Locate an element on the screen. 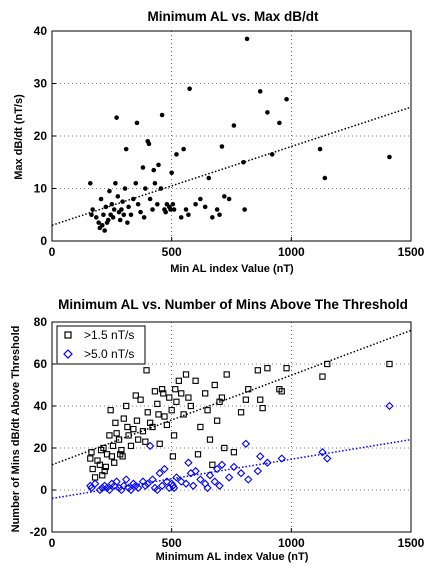 The width and height of the screenshot is (439, 568). legend-label-series-2: >5.0 nT/s is located at coordinates (109, 354).